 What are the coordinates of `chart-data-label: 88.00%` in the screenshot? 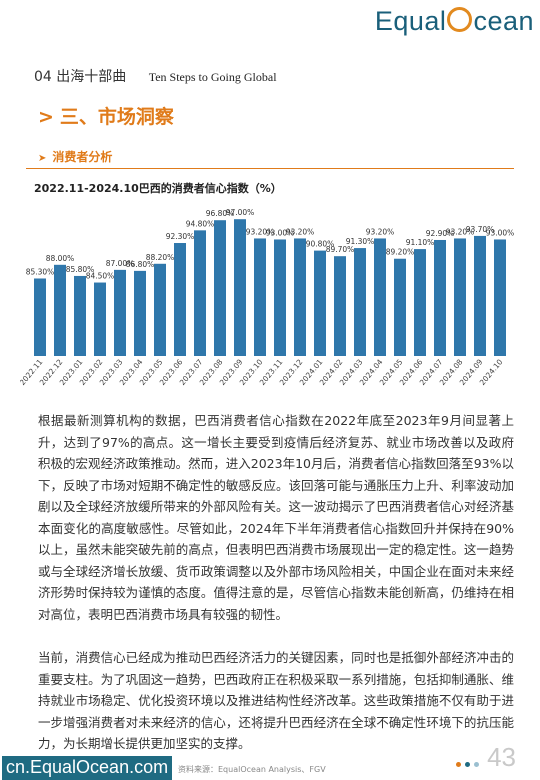 It's located at (60, 258).